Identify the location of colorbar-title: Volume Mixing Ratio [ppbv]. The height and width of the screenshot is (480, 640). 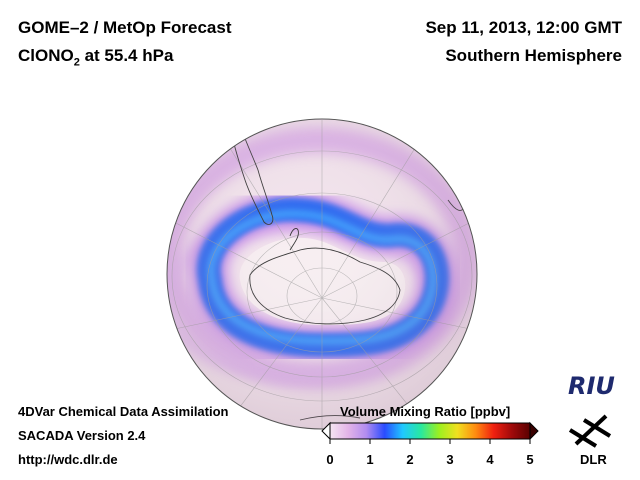
(425, 411).